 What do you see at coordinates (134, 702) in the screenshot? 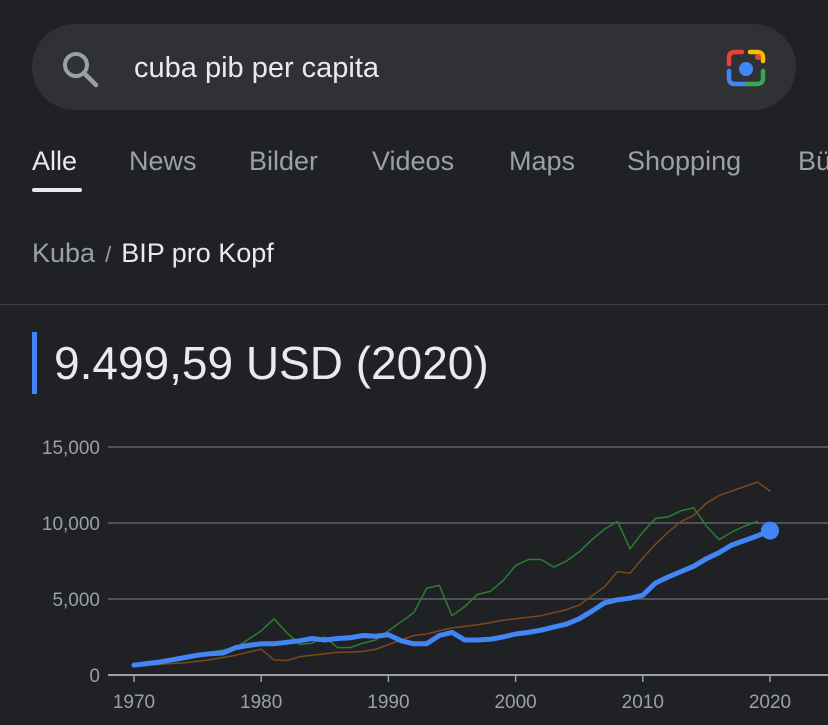
I see `x-tick-label: 1970` at bounding box center [134, 702].